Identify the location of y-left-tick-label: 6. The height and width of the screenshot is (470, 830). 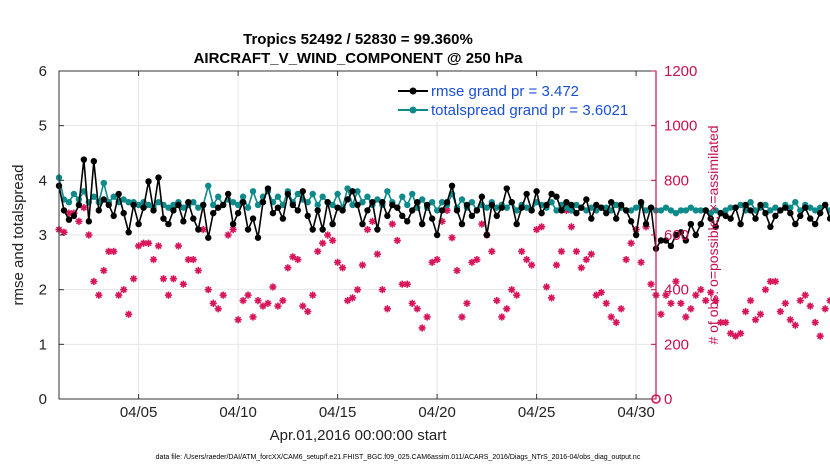
(43, 71).